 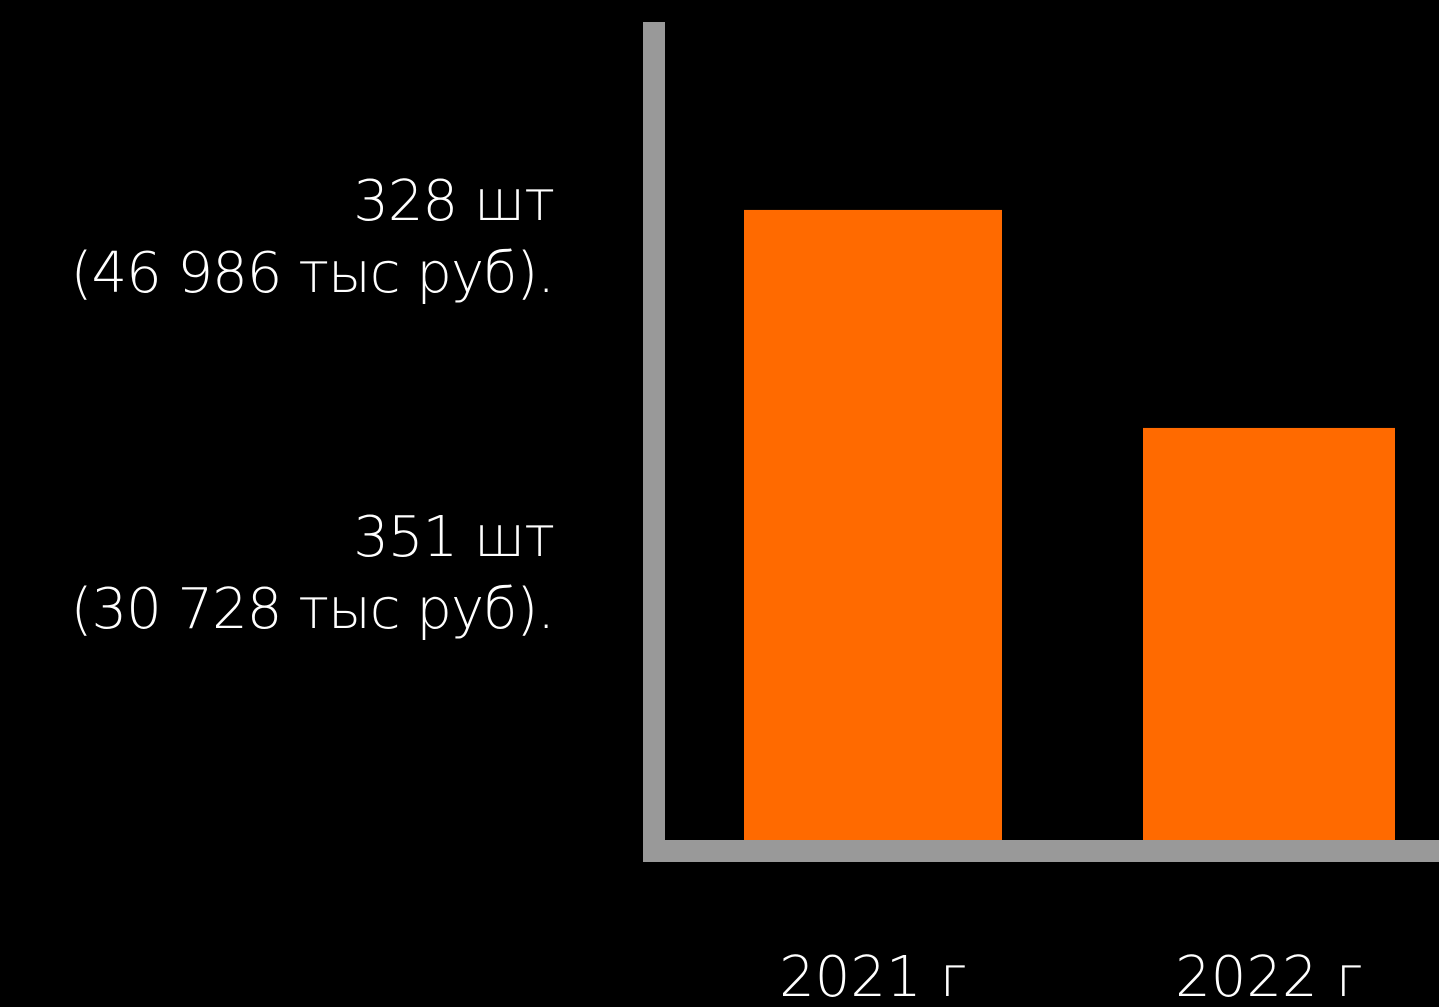 I want to click on value-label-2022-units: 351 шт, so click(x=454, y=537).